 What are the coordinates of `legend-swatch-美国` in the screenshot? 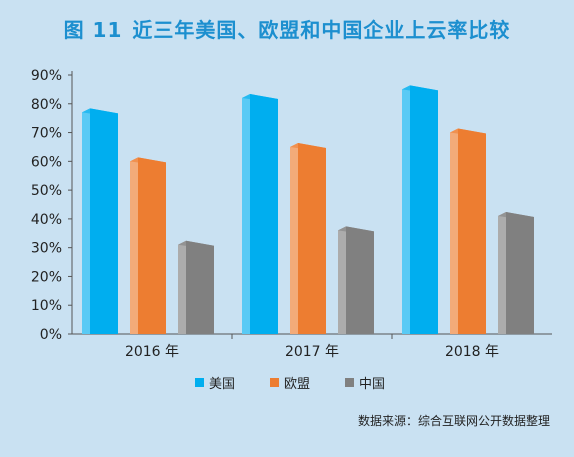 It's located at (199, 382).